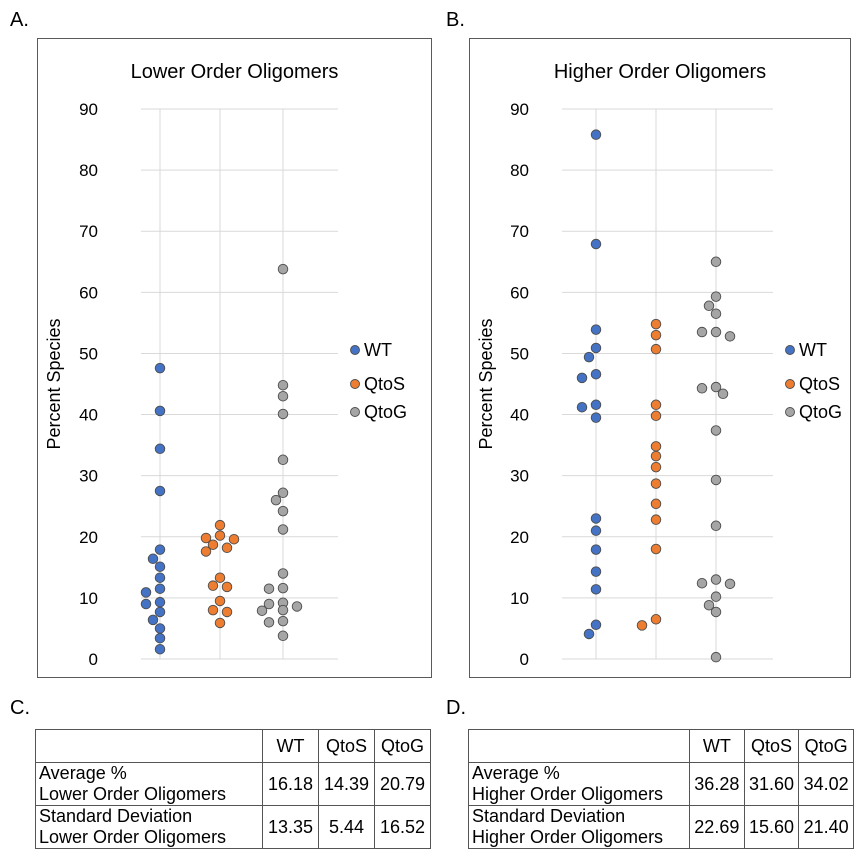 The image size is (854, 856). What do you see at coordinates (290, 827) in the screenshot?
I see `table-cell: 13.35` at bounding box center [290, 827].